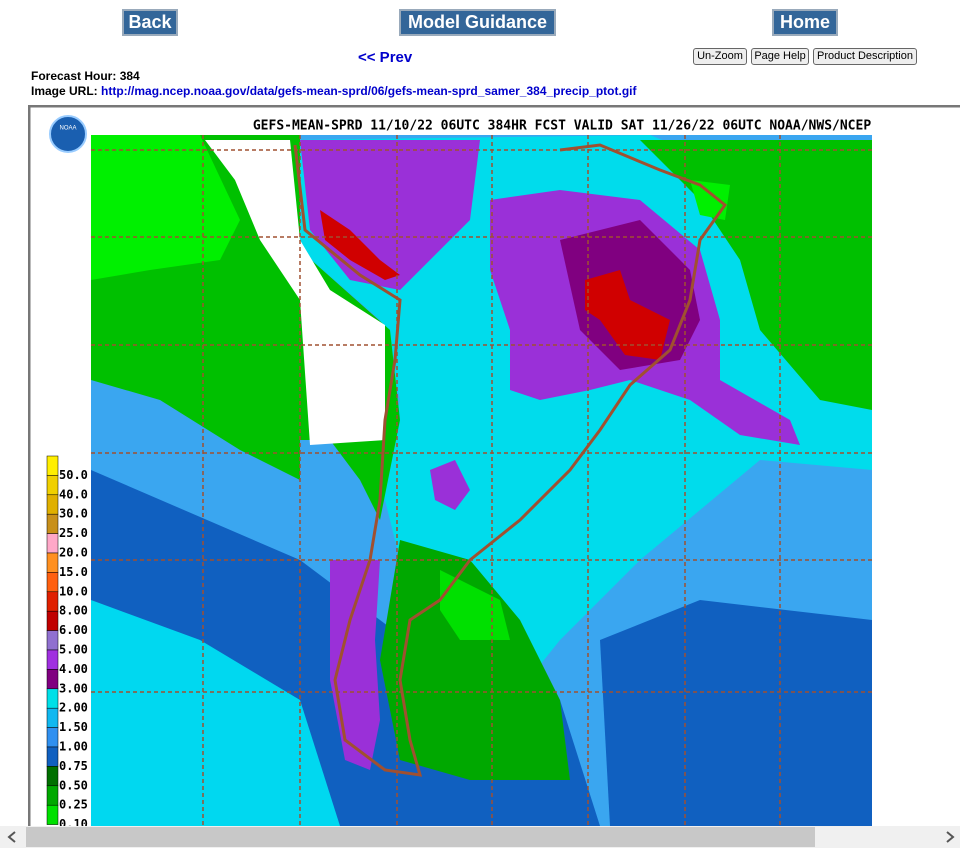  I want to click on red-core, so click(627, 315).